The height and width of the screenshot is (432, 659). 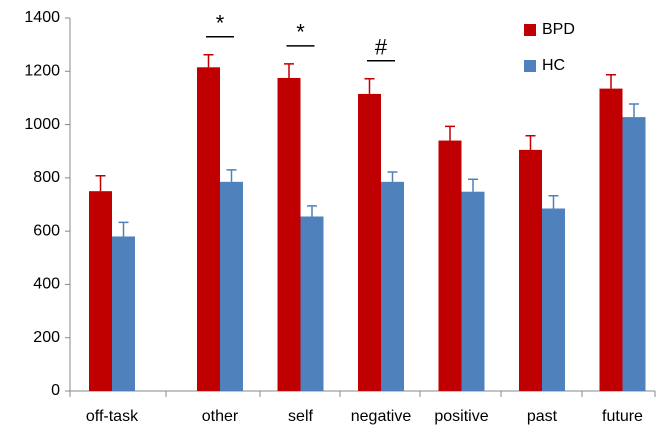 I want to click on x-tick-label: other, so click(x=220, y=416).